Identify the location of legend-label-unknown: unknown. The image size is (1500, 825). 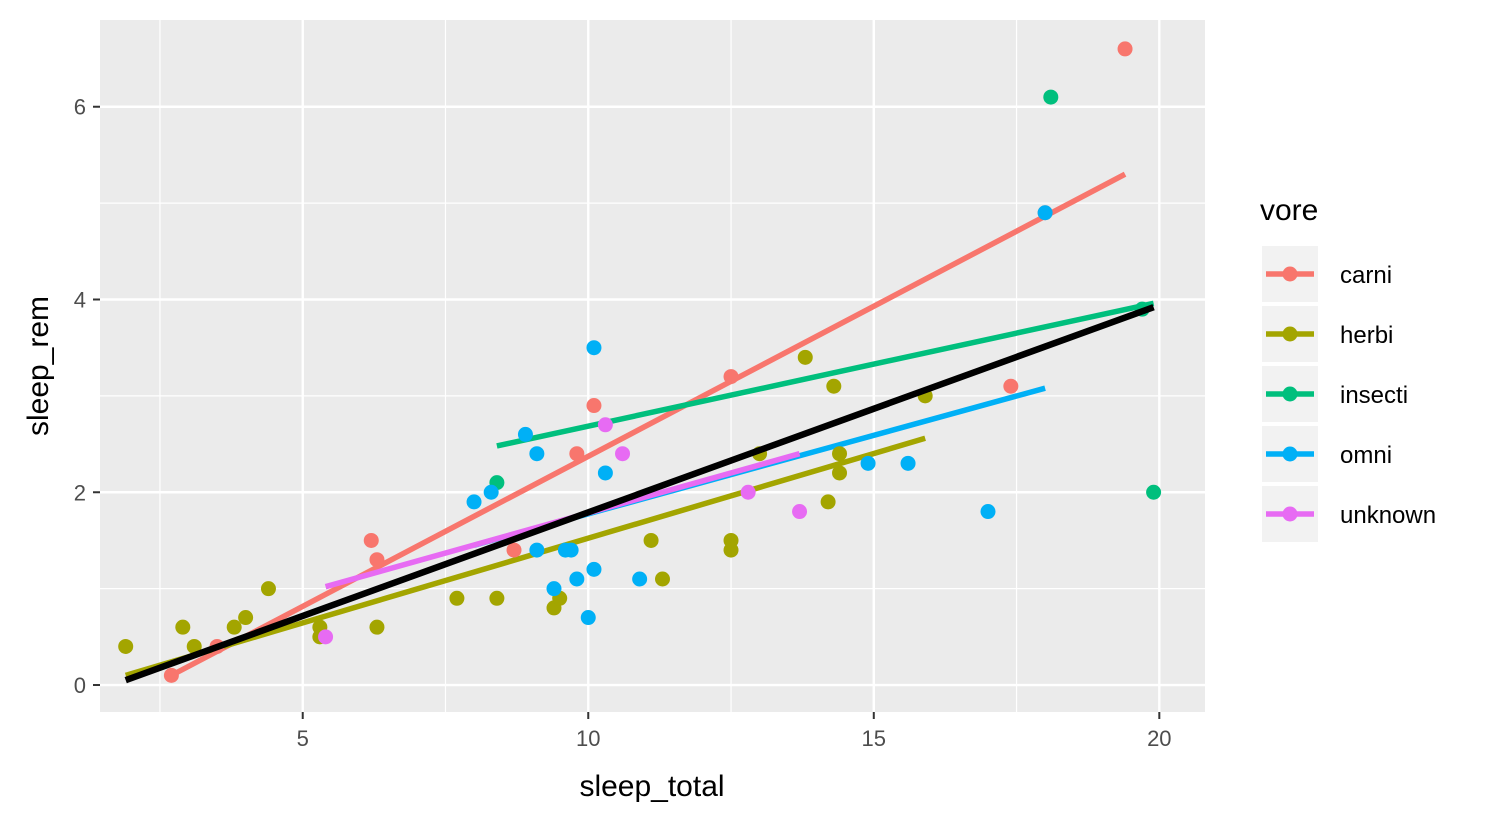
(1388, 515).